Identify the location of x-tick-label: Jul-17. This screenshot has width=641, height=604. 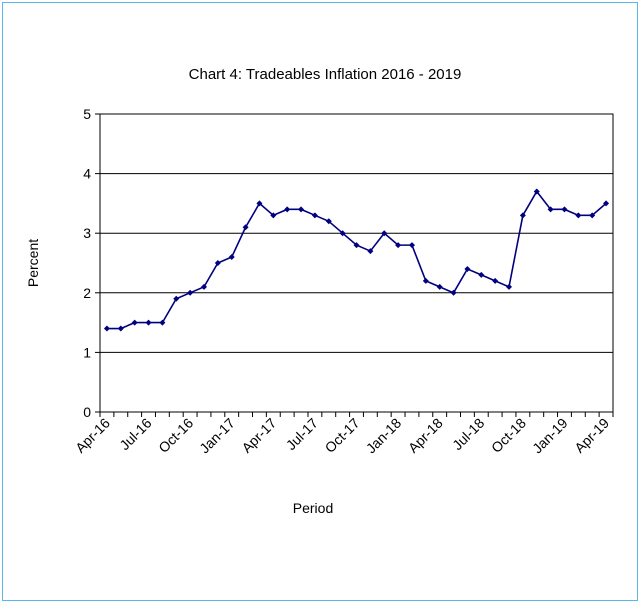
(302, 434).